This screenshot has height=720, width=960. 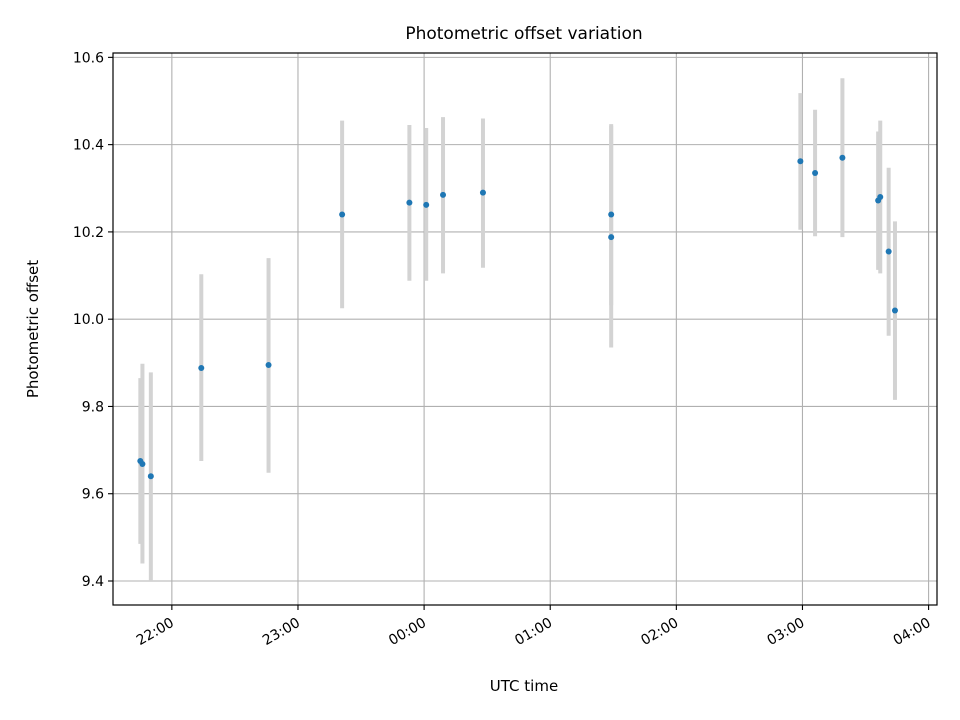 I want to click on x-axis-ticks: 22:00 23:00 00:00 01:00 02:00 03:00 04:00, so click(x=534, y=627).